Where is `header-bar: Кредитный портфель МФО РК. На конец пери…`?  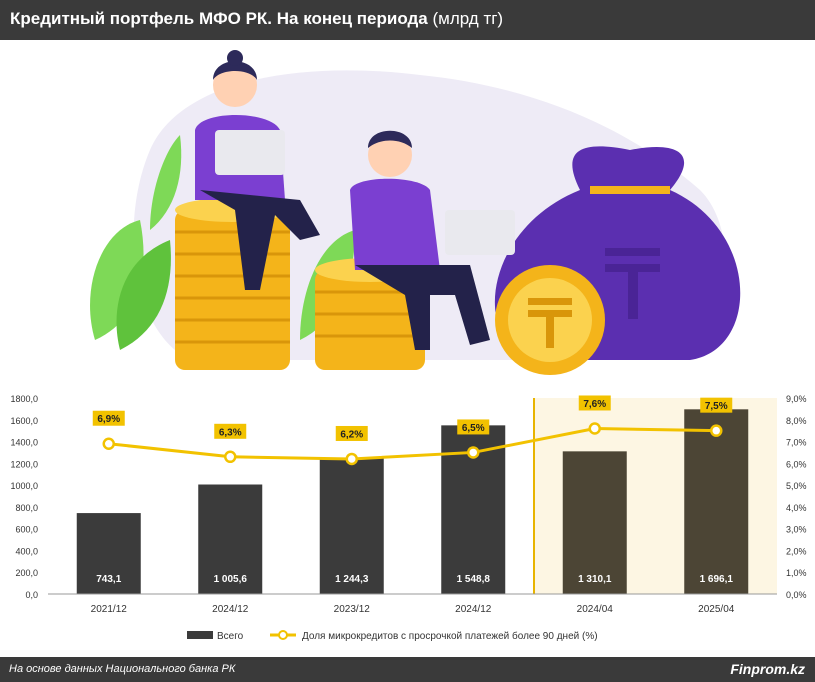
header-bar: Кредитный портфель МФО РК. На конец пери… is located at coordinates (407, 20).